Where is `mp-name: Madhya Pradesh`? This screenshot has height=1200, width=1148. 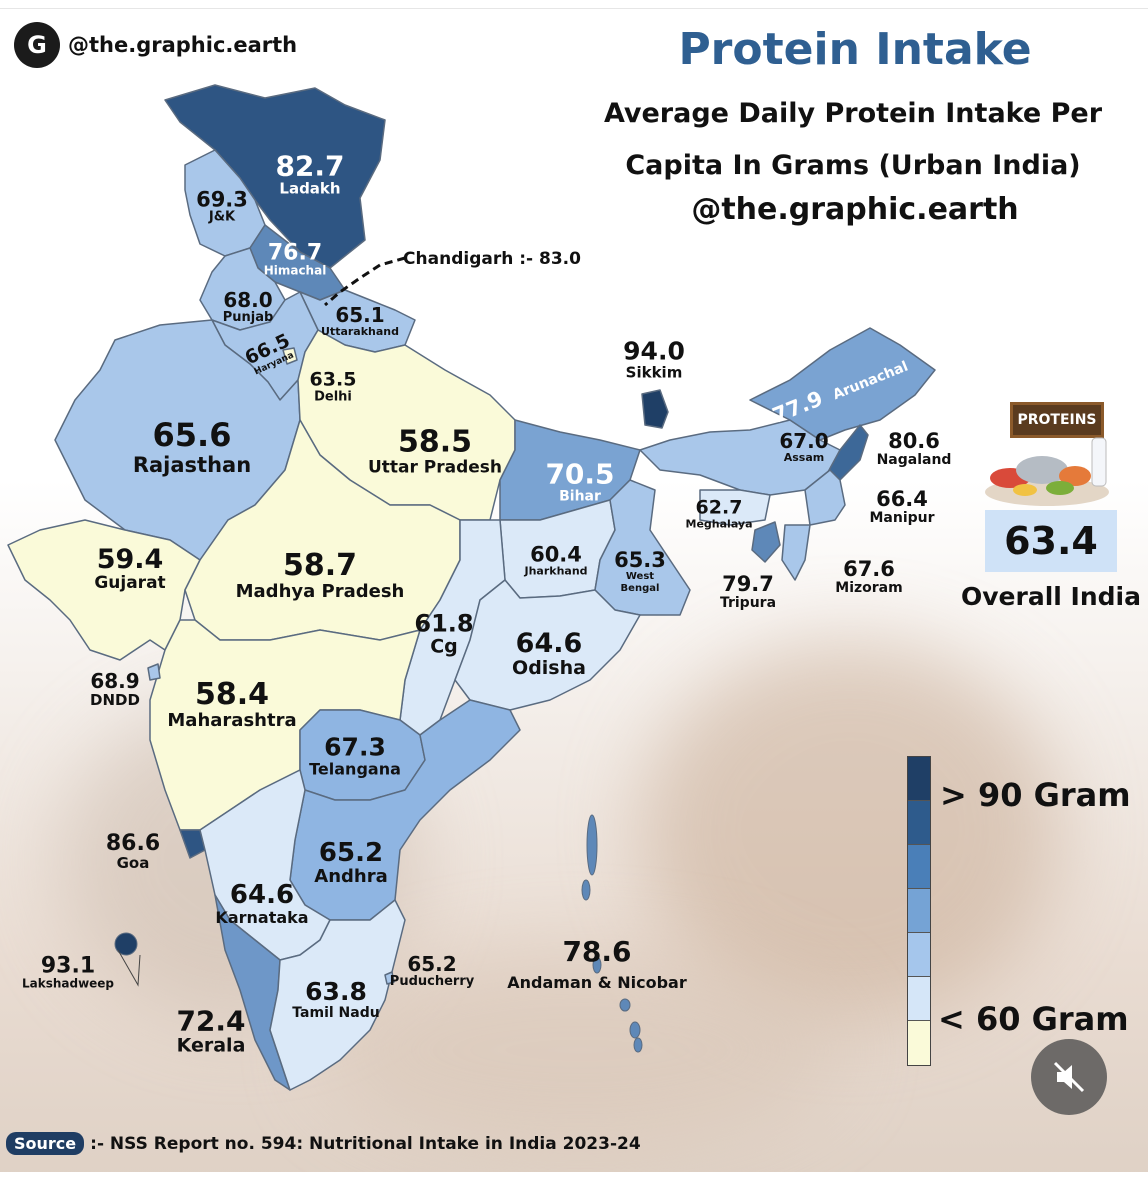 mp-name: Madhya Pradesh is located at coordinates (320, 591).